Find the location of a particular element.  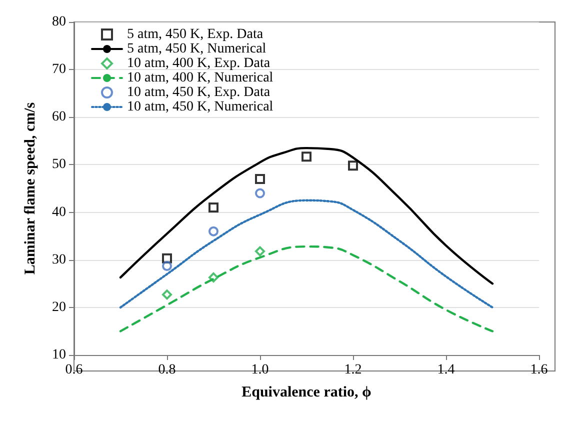

x-tick-label: 1.6 is located at coordinates (539, 370).